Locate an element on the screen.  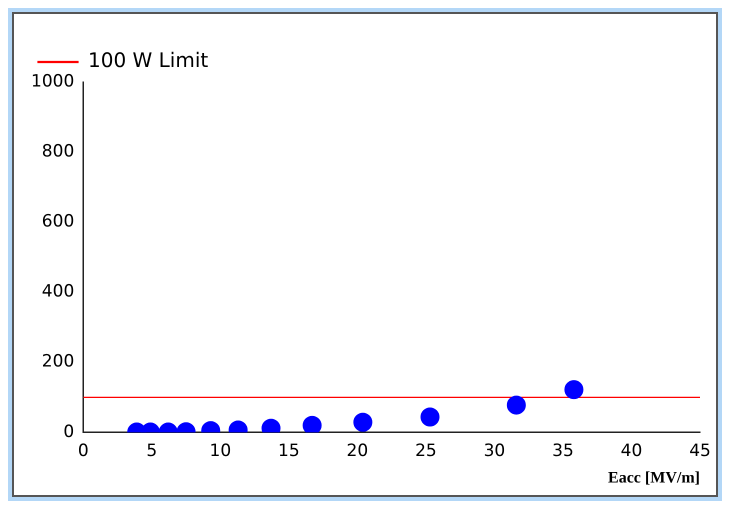
x-tick-label: 25 is located at coordinates (426, 451).